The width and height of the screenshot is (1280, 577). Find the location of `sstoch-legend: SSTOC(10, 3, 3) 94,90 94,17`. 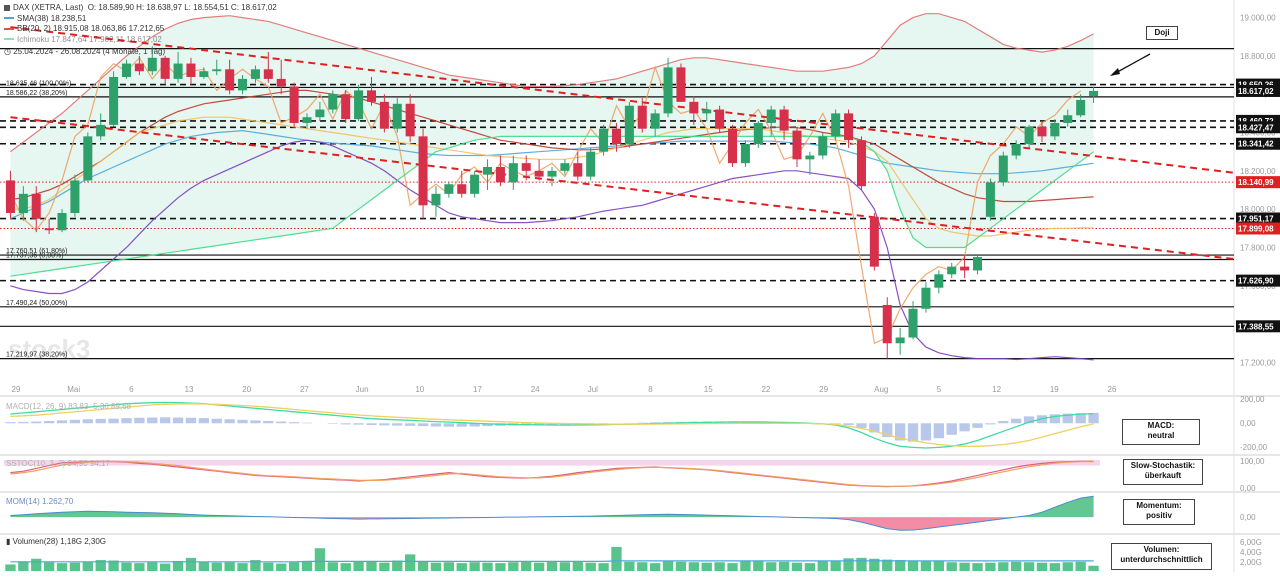

sstoch-legend: SSTOC(10, 3, 3) 94,90 94,17 is located at coordinates (58, 463).